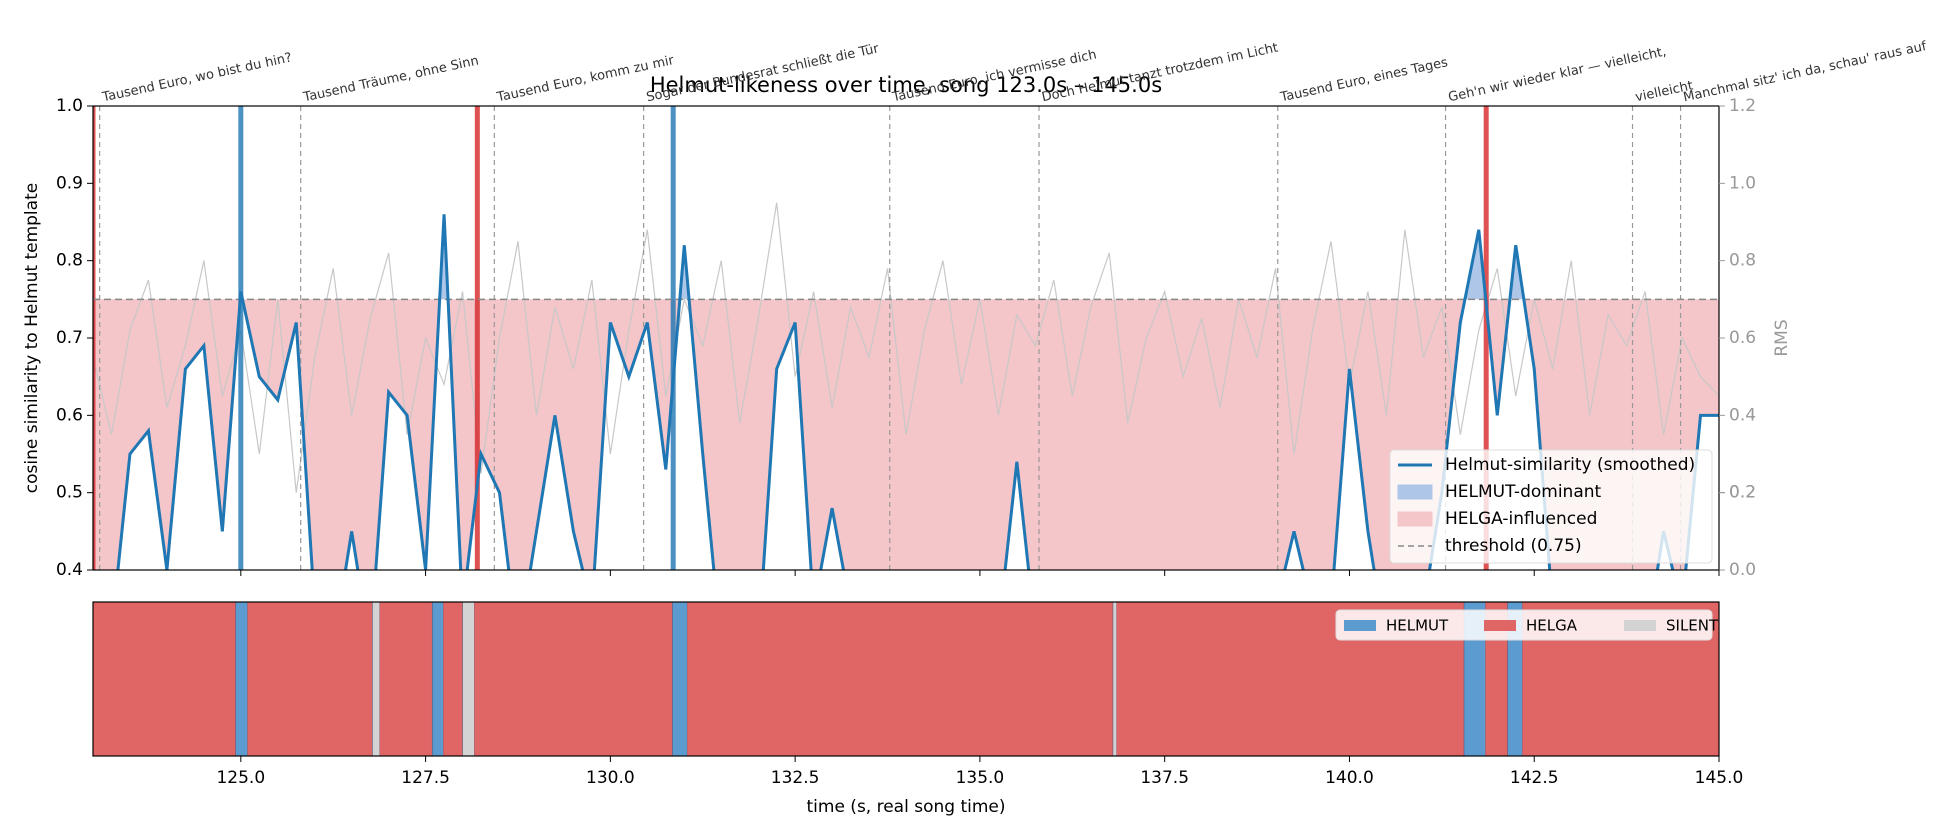  Describe the element at coordinates (425, 778) in the screenshot. I see `x-tick-label: 127.5` at that location.